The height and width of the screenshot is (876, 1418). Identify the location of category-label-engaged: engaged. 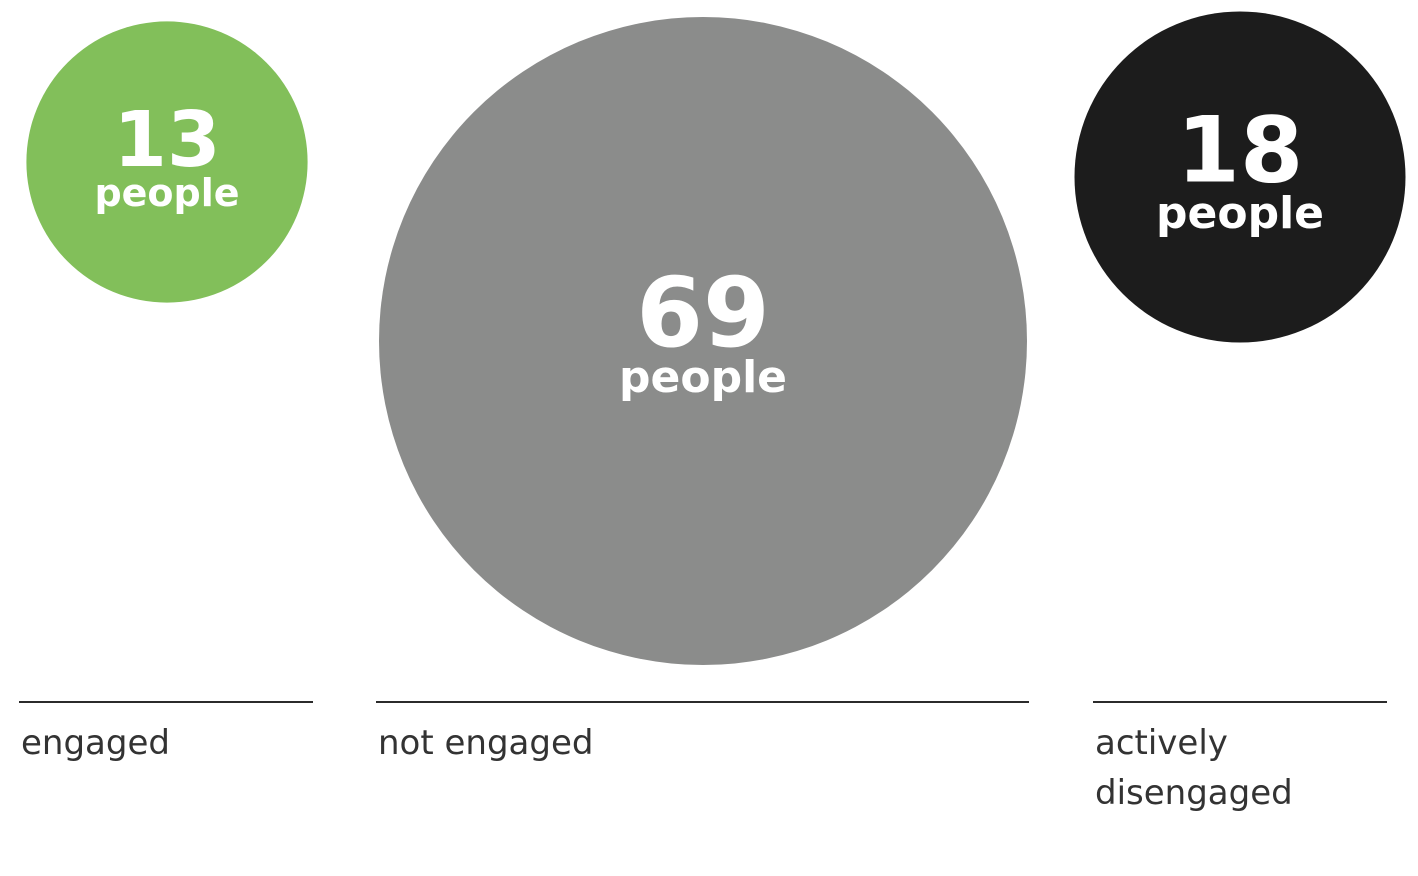
(95, 743).